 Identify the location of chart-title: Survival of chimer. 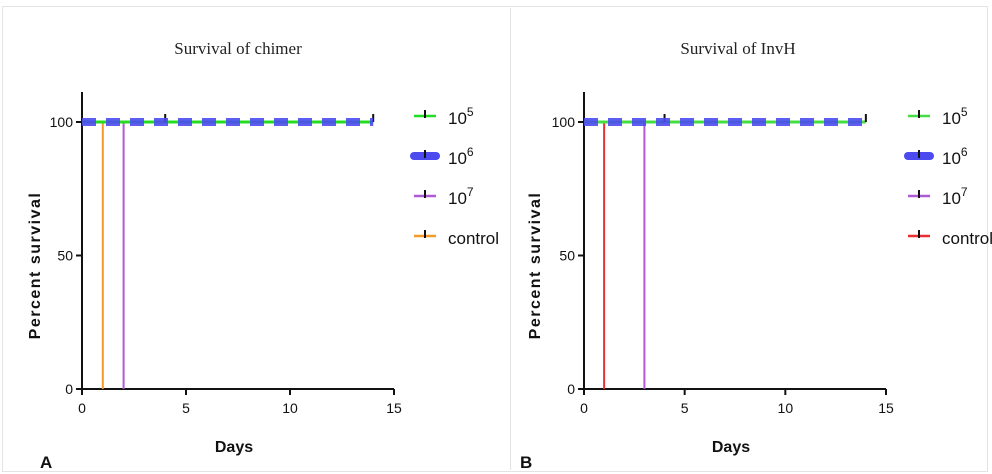
(238, 48).